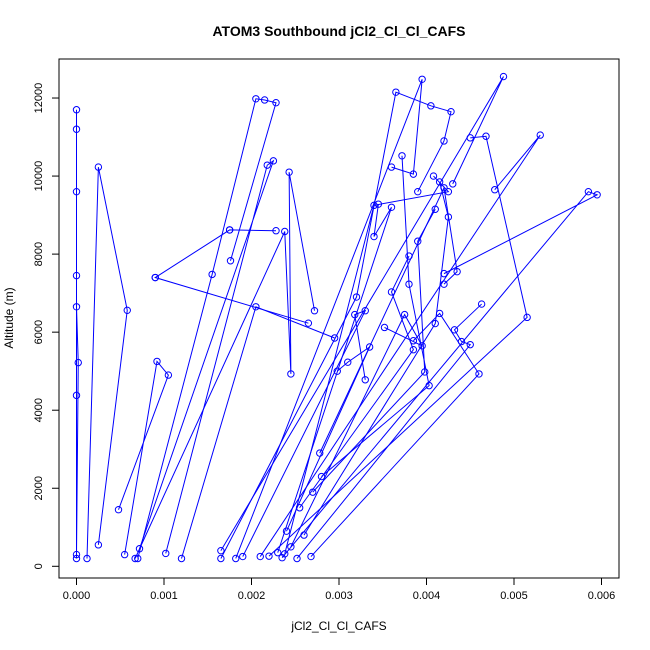 The height and width of the screenshot is (650, 650). I want to click on x-tick-label: 0.000, so click(77, 596).